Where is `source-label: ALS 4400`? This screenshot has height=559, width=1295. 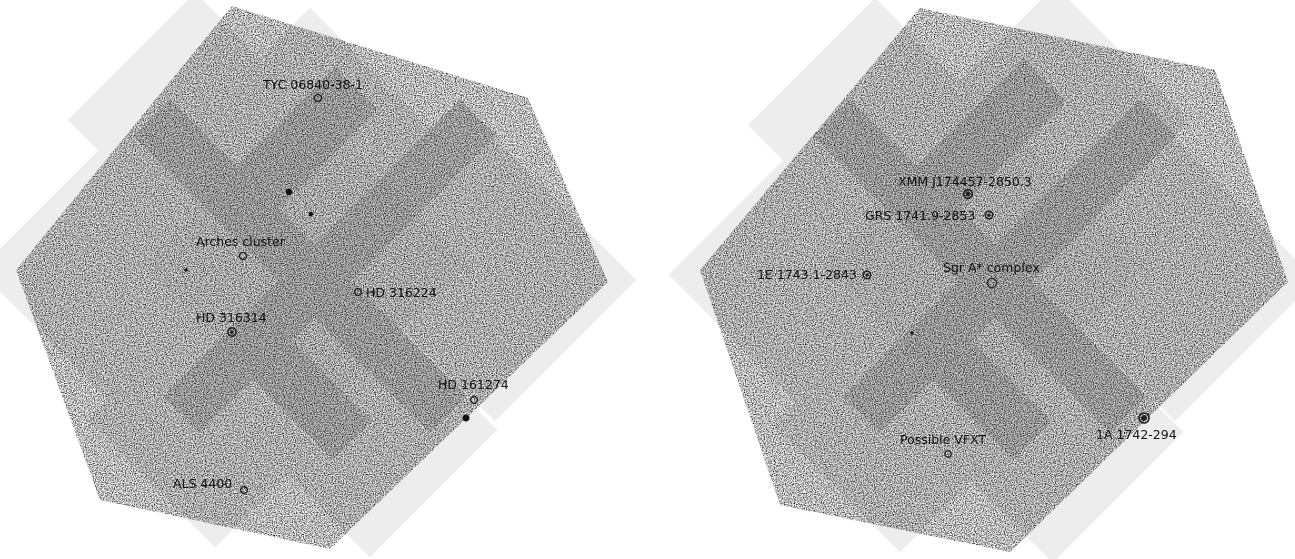 source-label: ALS 4400 is located at coordinates (202, 483).